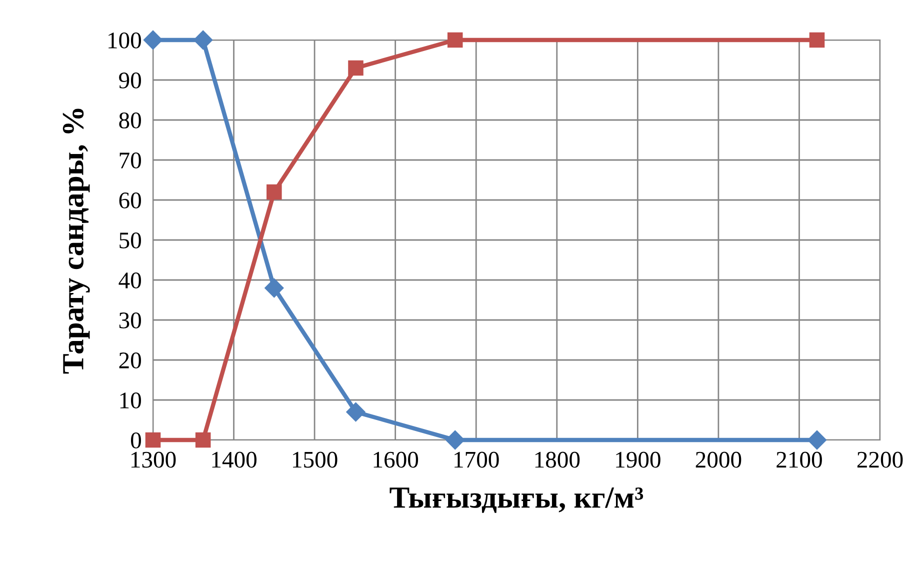  What do you see at coordinates (517, 500) in the screenshot?
I see `x-axis-title: Тығыздығы, кг/м³` at bounding box center [517, 500].